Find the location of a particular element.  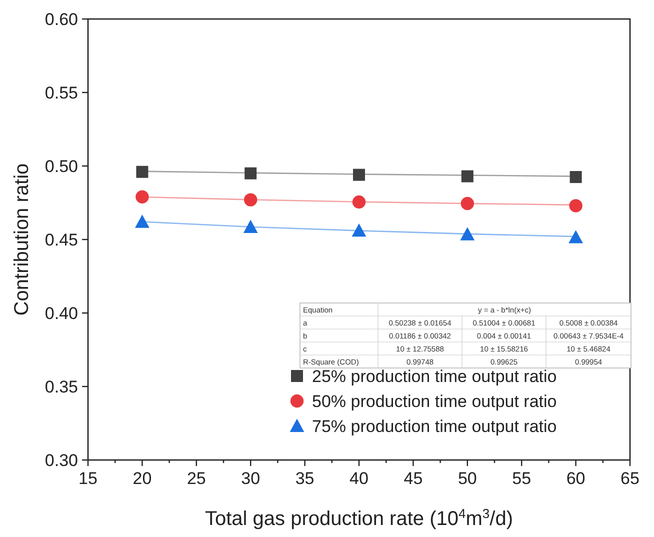

x-tick-label: 25 is located at coordinates (196, 478).